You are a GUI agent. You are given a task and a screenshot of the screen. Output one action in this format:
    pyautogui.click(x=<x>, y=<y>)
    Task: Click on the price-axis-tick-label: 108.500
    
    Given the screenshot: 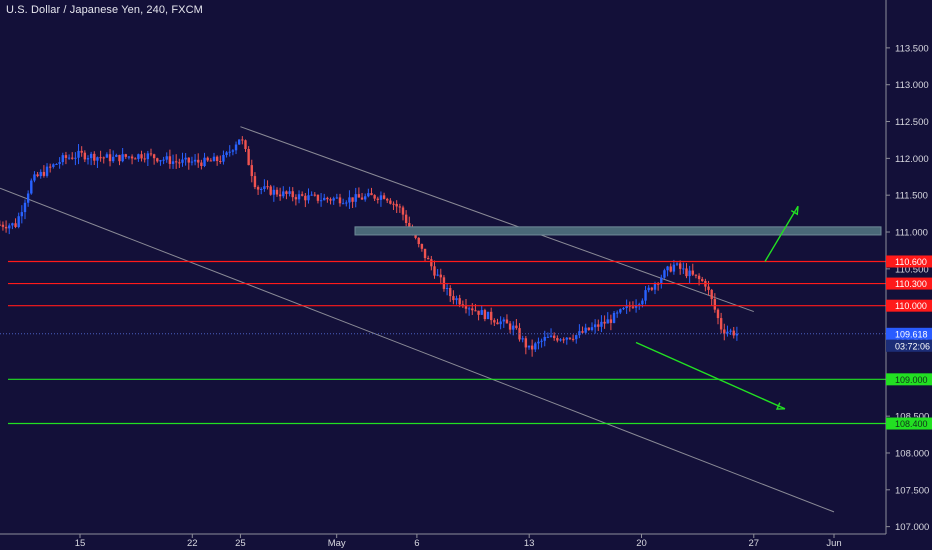 What is the action you would take?
    pyautogui.click(x=912, y=417)
    